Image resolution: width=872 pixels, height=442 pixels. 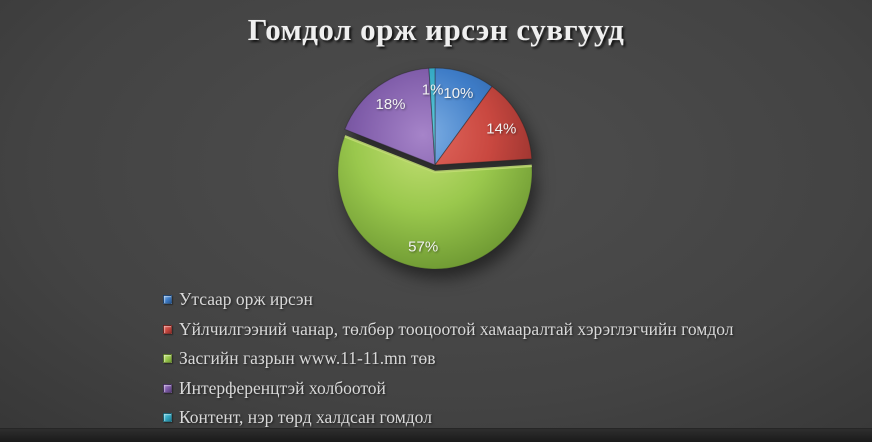 I want to click on slide-bottom-edge, so click(x=436, y=435).